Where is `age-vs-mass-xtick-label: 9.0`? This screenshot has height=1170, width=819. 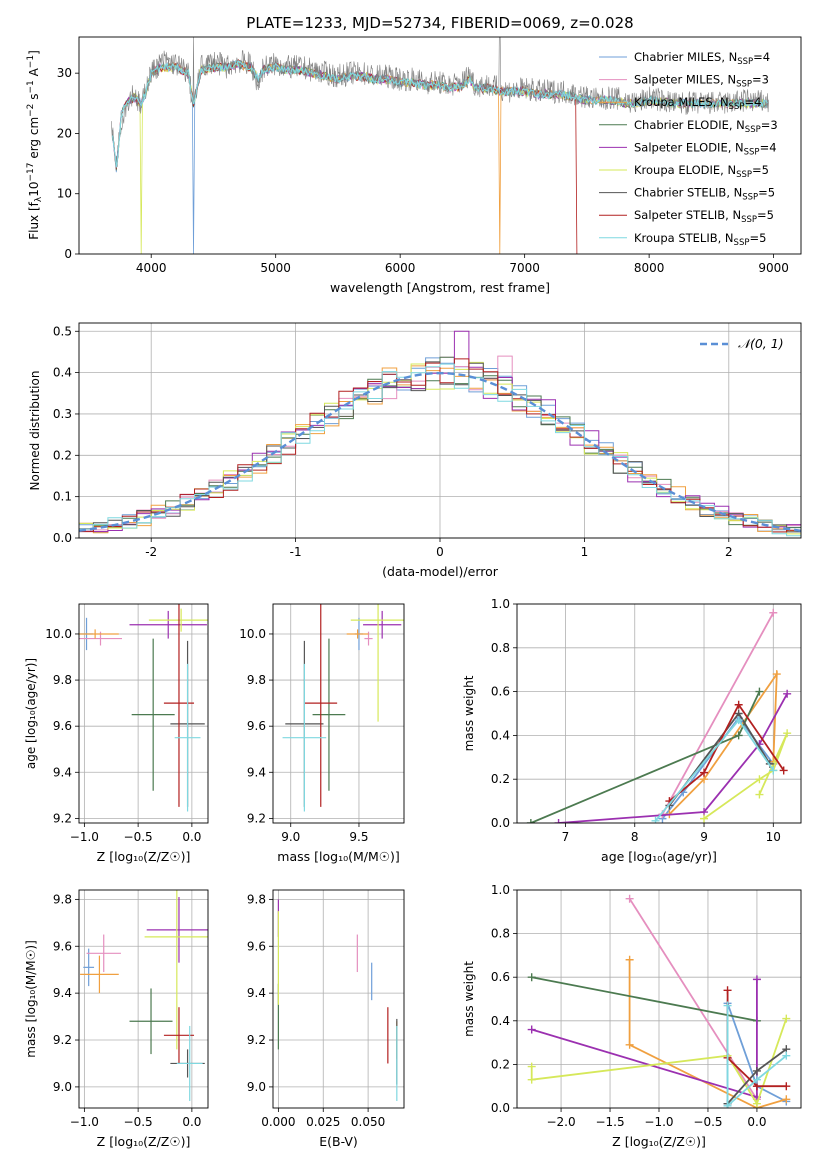
age-vs-mass-xtick-label: 9.0 is located at coordinates (290, 837).